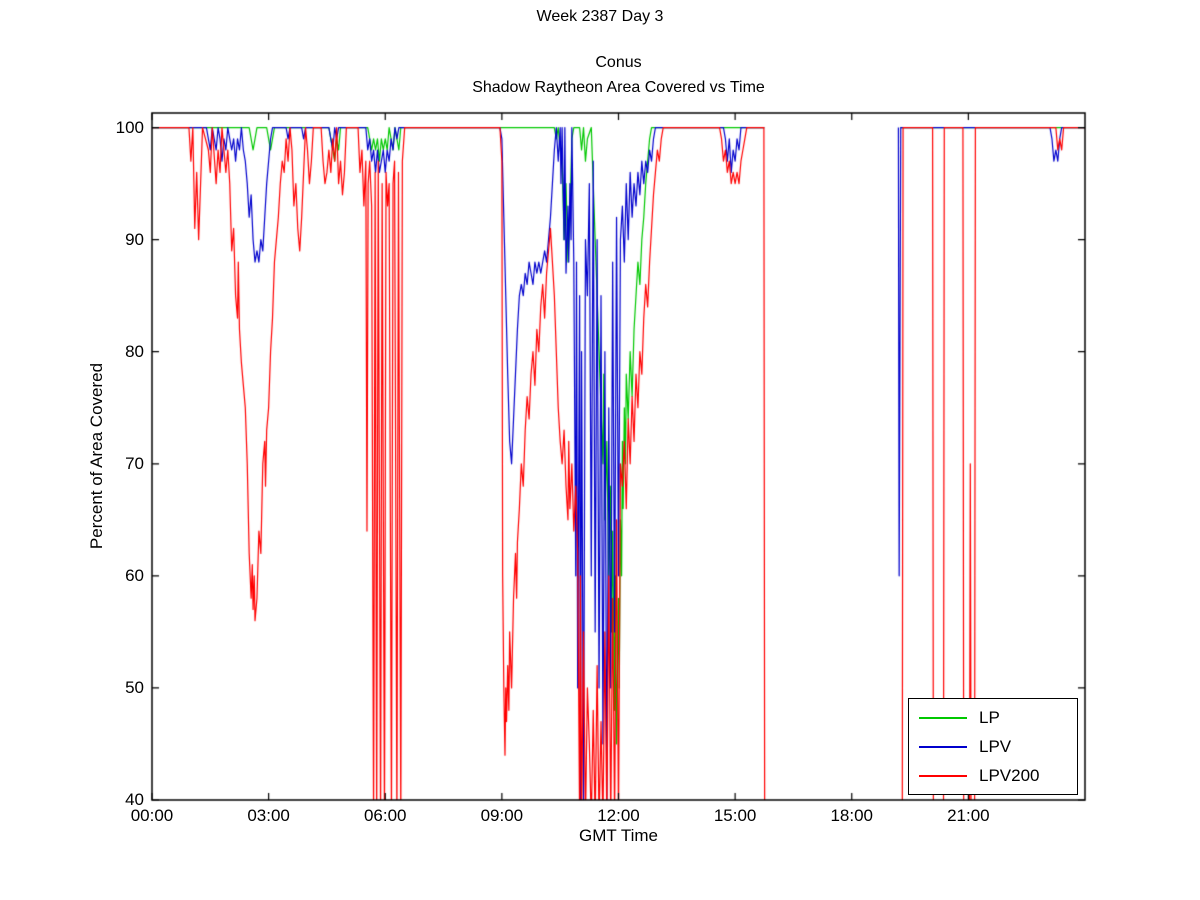 This screenshot has height=900, width=1200. Describe the element at coordinates (134, 575) in the screenshot. I see `y-tick-label: 60` at that location.